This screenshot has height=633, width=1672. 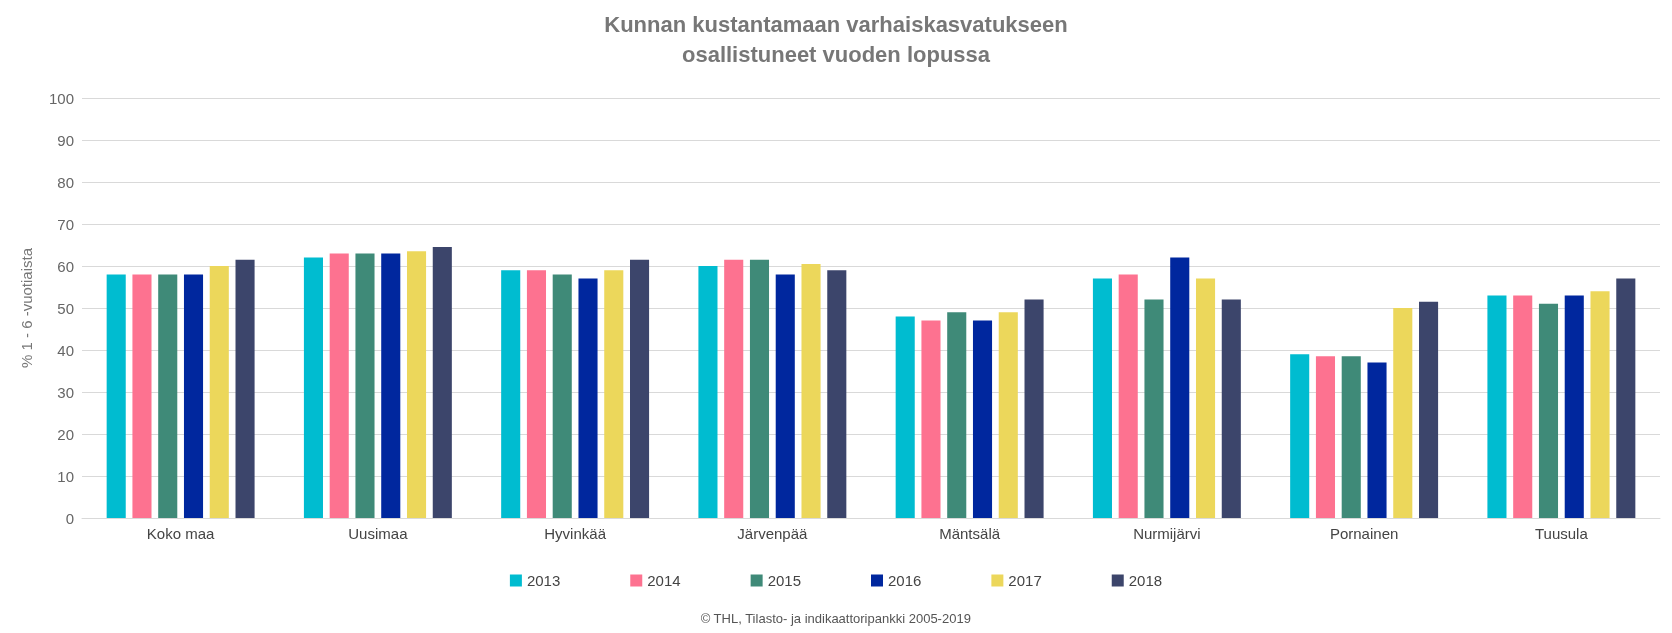 What do you see at coordinates (1364, 533) in the screenshot?
I see `x-tick-label: Pornainen` at bounding box center [1364, 533].